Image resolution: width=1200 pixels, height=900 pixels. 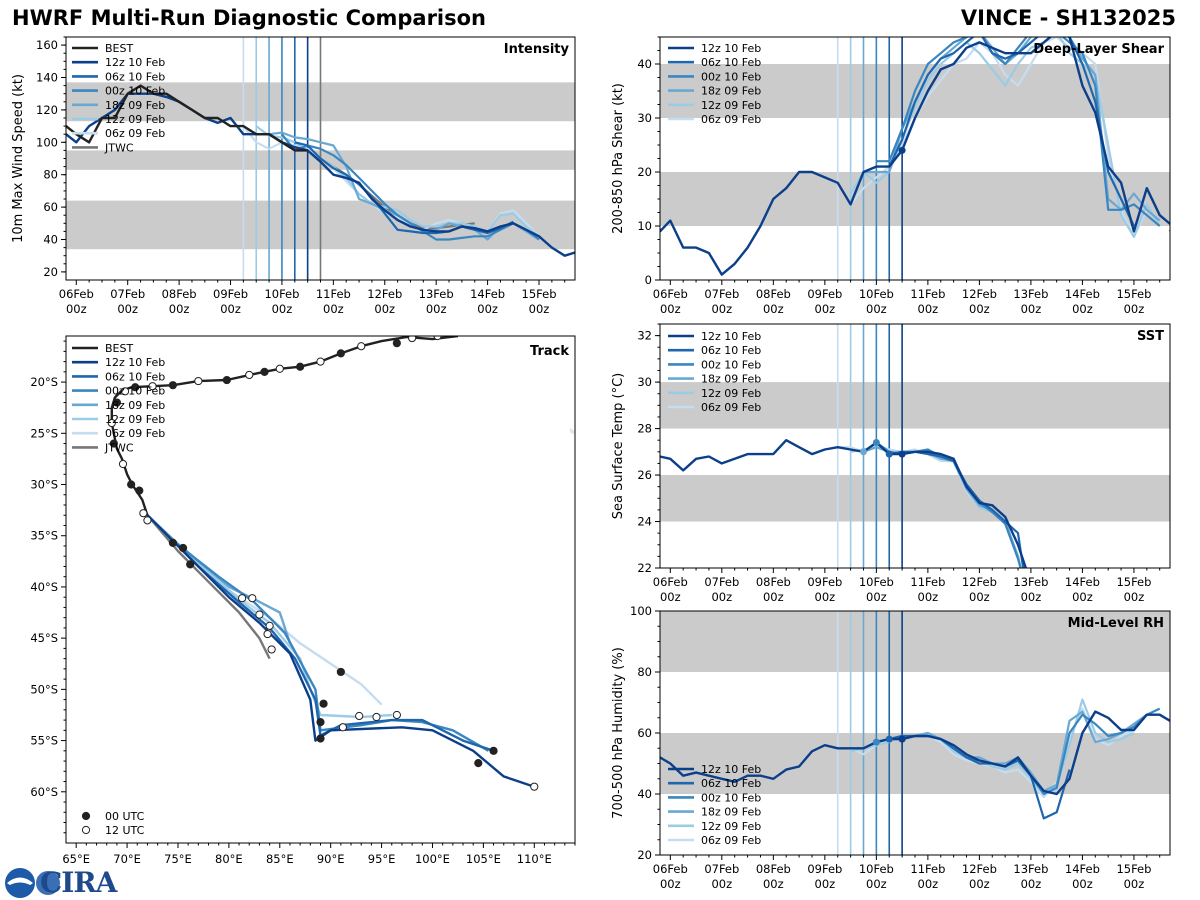 I want to click on rh-panel, so click(x=913, y=735).